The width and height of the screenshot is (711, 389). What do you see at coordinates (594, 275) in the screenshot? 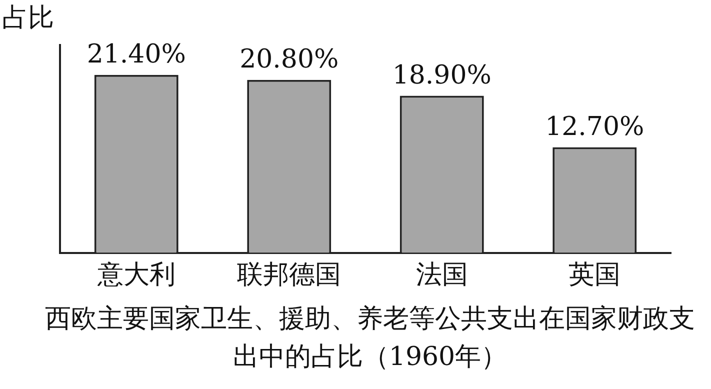
I see `x-tick-label: 英国` at bounding box center [594, 275].